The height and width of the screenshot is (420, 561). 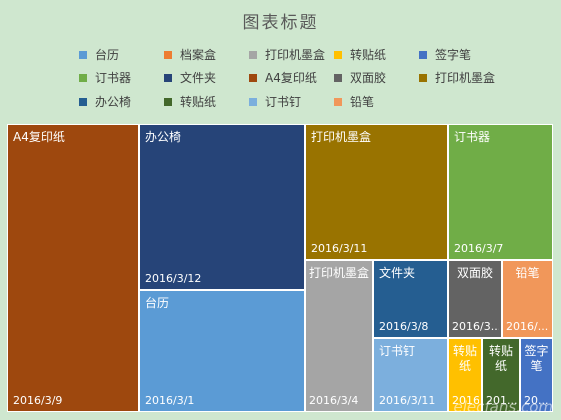 What do you see at coordinates (368, 78) in the screenshot?
I see `legend-label: 双面胶` at bounding box center [368, 78].